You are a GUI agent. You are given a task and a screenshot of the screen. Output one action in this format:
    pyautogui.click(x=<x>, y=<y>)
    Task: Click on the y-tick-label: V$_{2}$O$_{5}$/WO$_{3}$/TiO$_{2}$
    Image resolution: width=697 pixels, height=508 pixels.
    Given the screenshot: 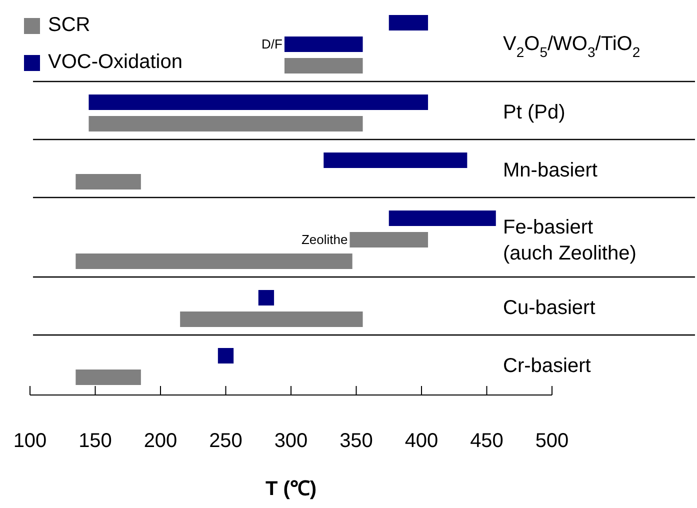 What is the action you would take?
    pyautogui.click(x=571, y=46)
    